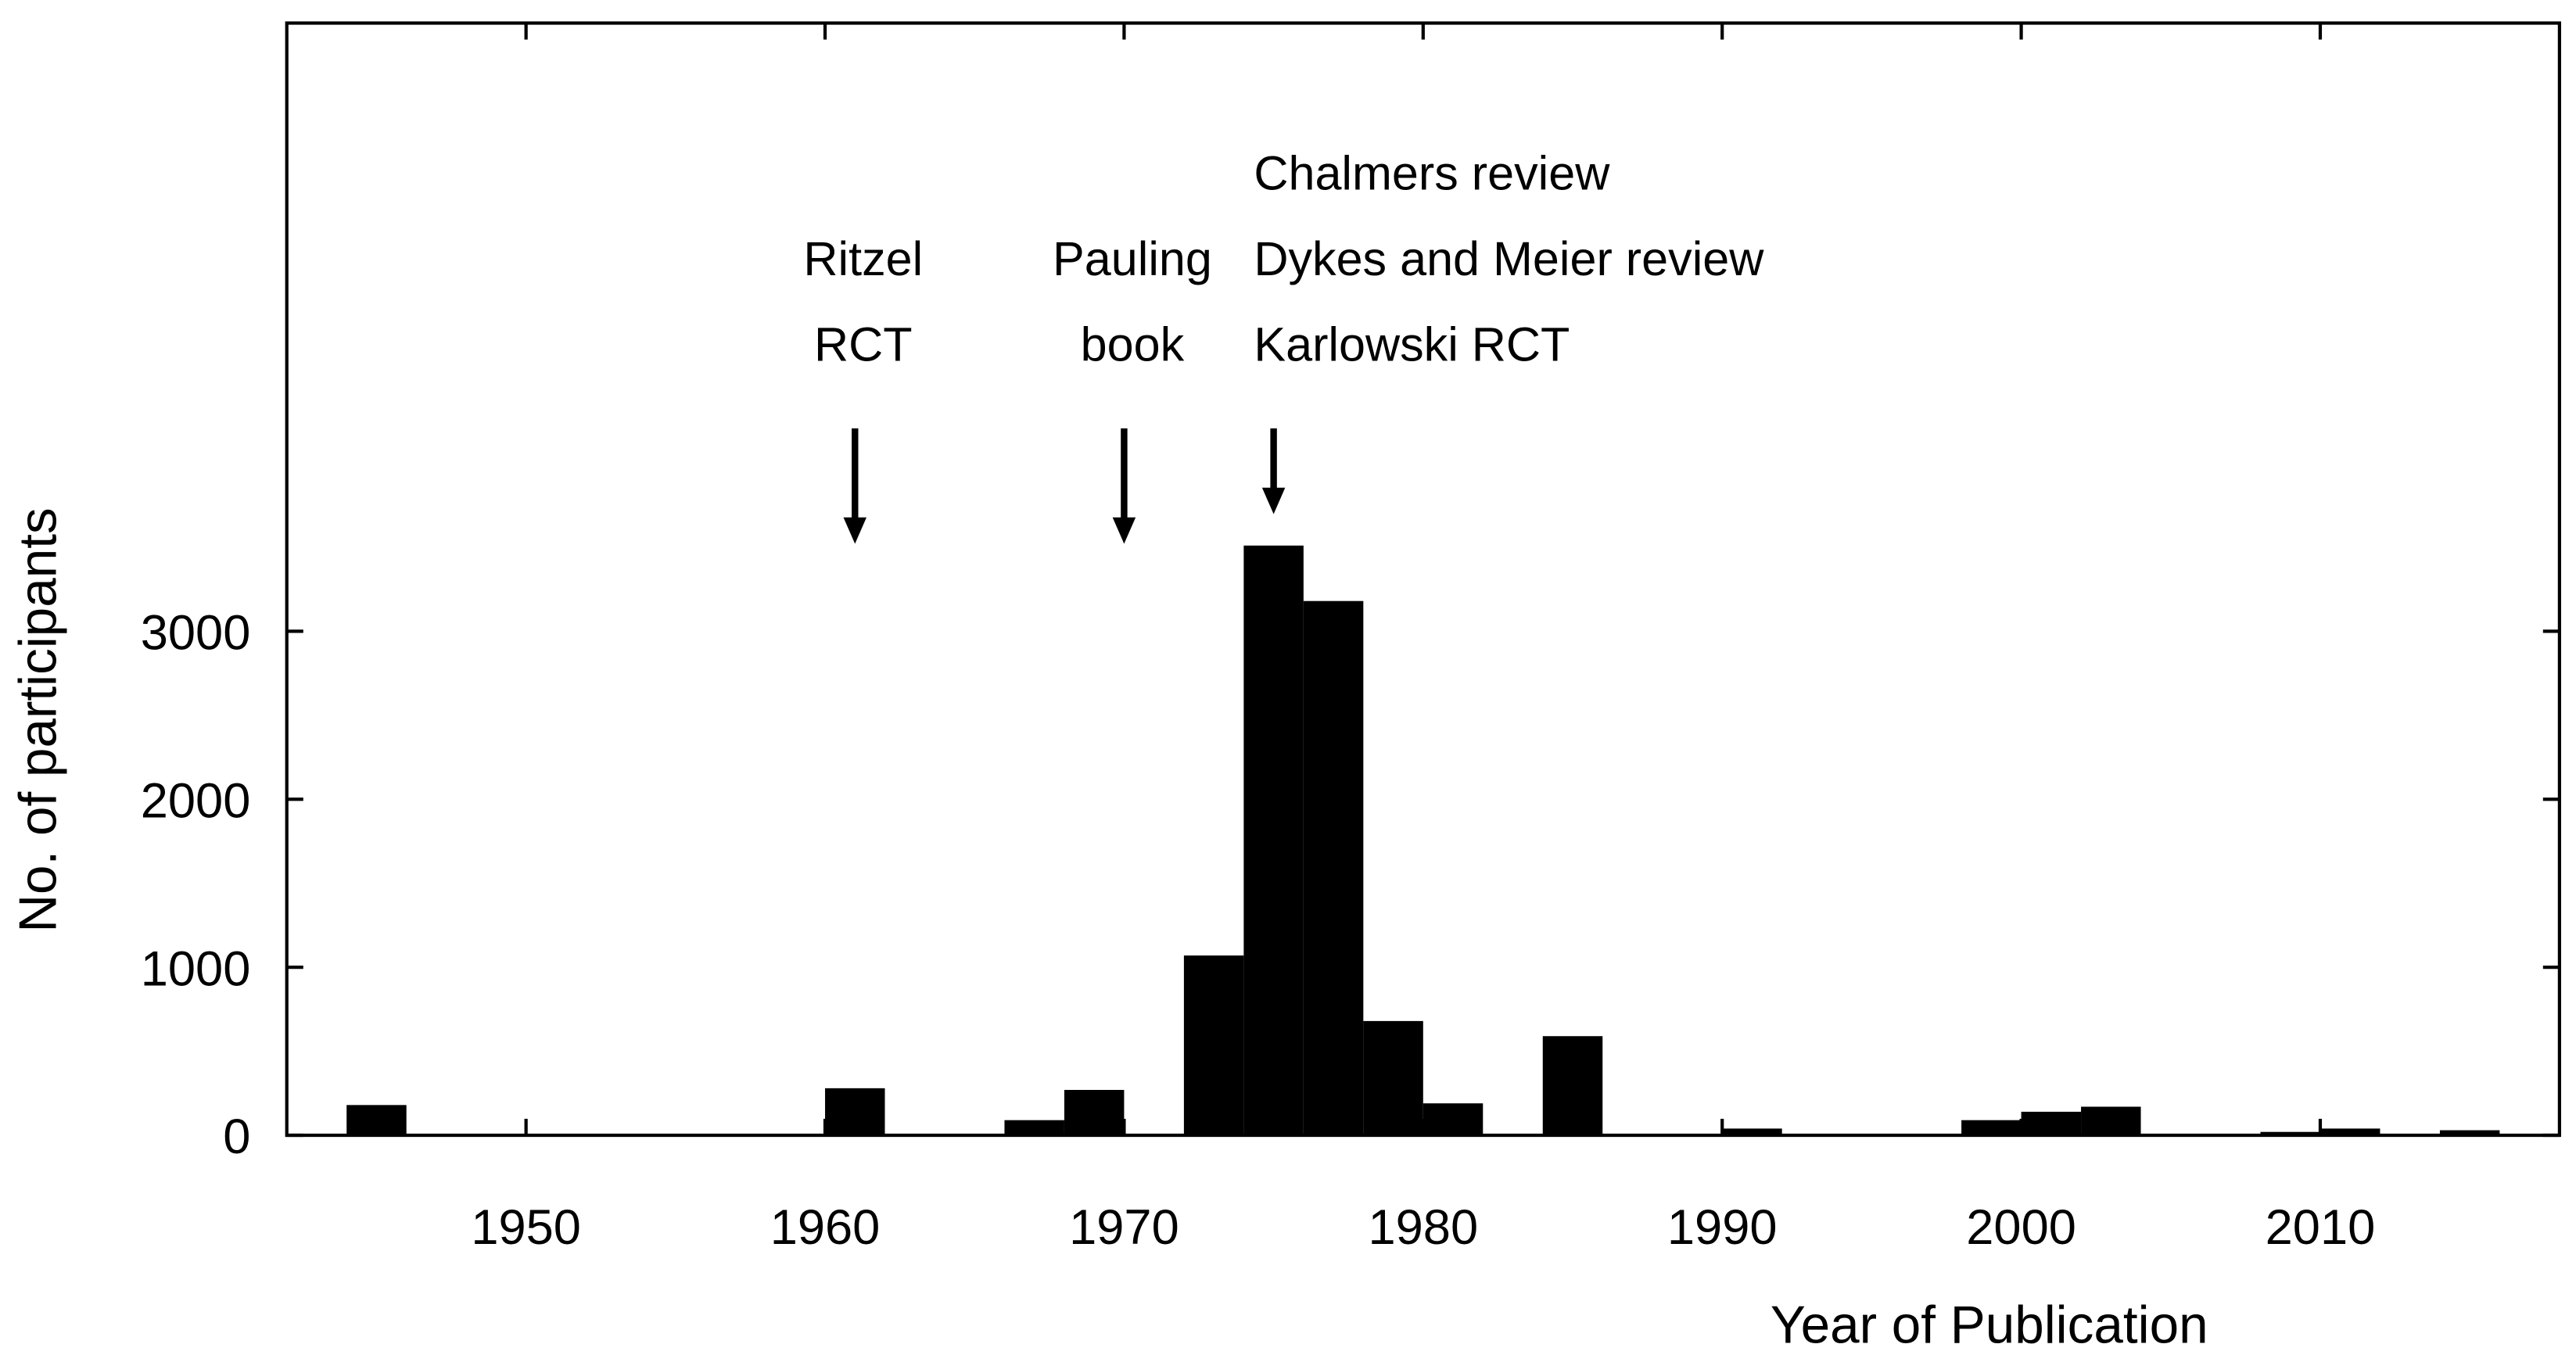 This screenshot has width=2576, height=1362. I want to click on annotation-text: Chalmers review, so click(1432, 172).